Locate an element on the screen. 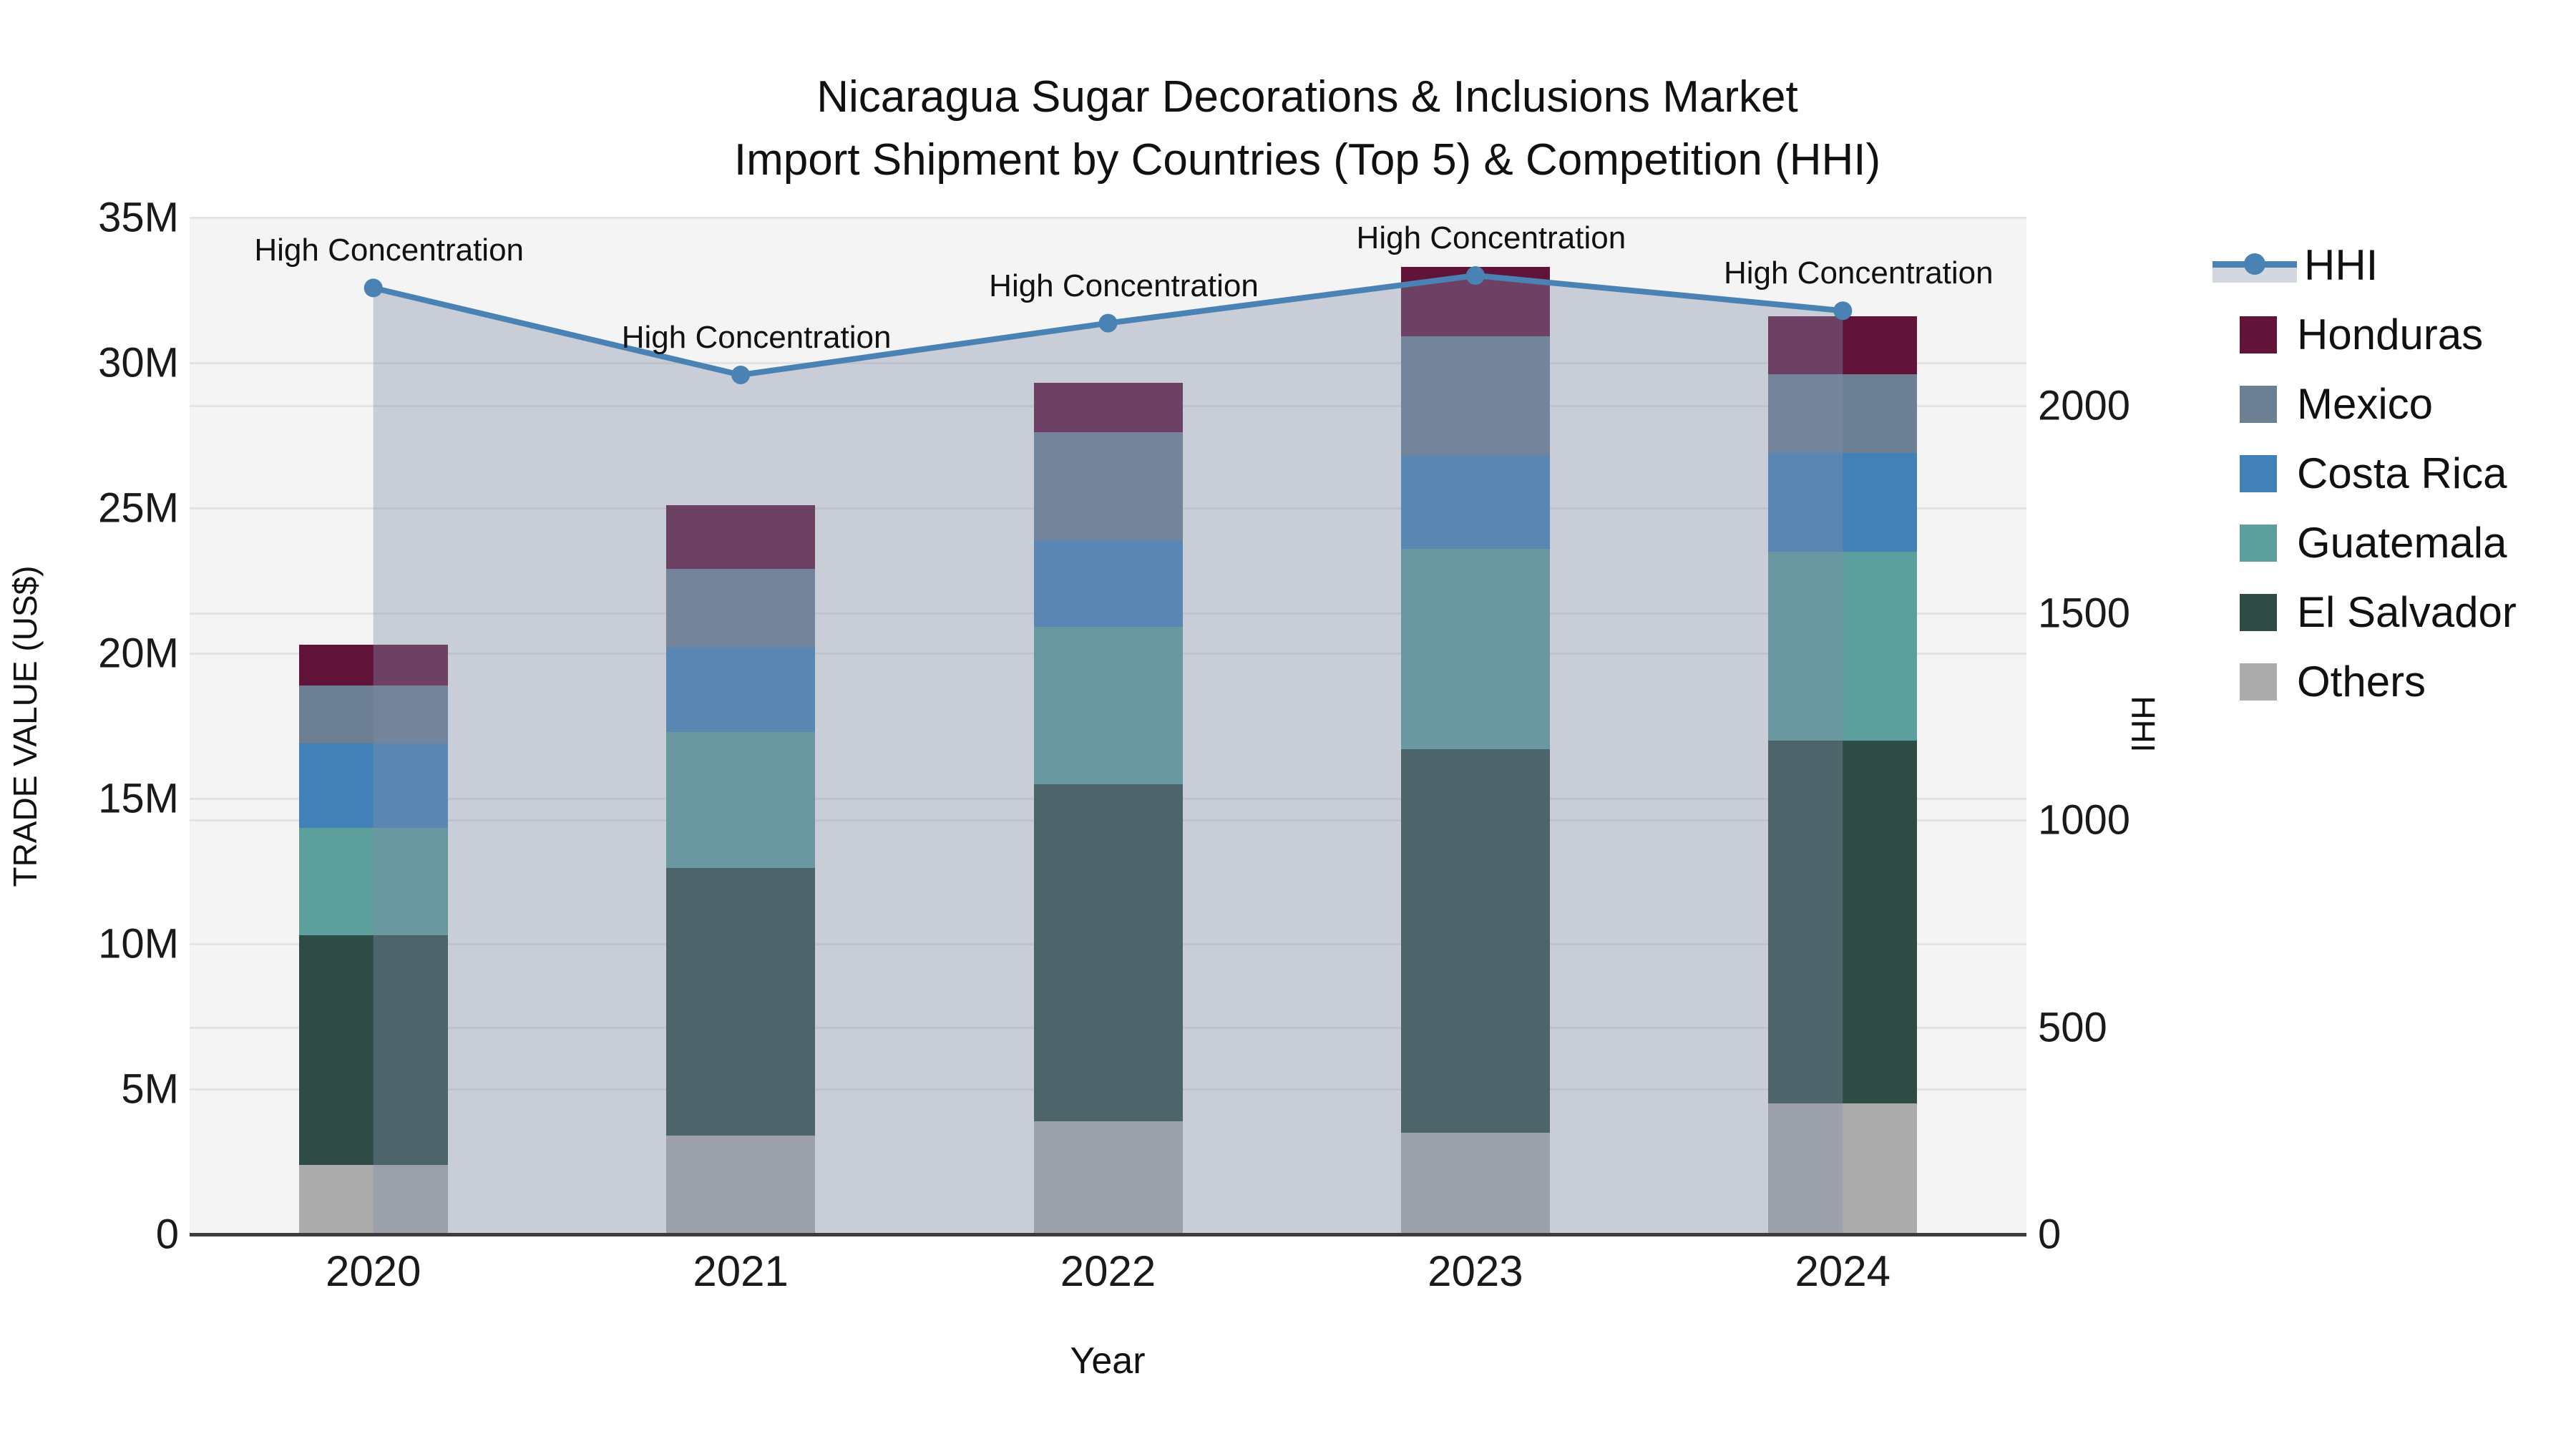 The height and width of the screenshot is (1449, 2576). x-axis-line is located at coordinates (1108, 1234).